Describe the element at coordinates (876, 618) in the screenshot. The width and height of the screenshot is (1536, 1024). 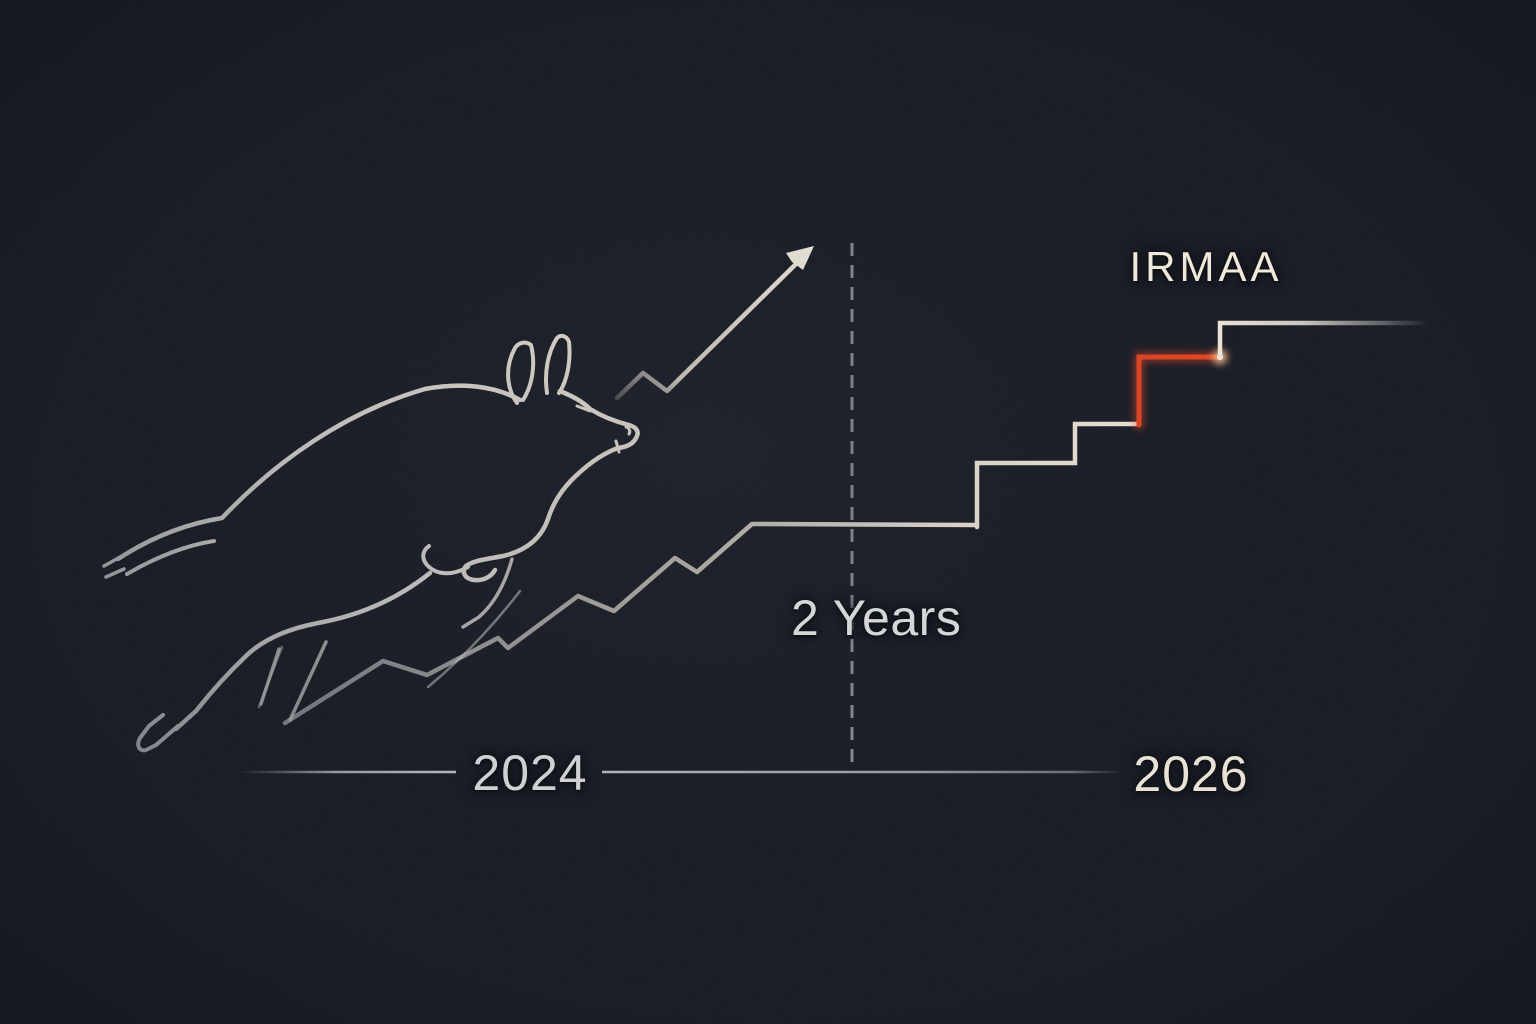
I see `two-years-label: 2 Years` at that location.